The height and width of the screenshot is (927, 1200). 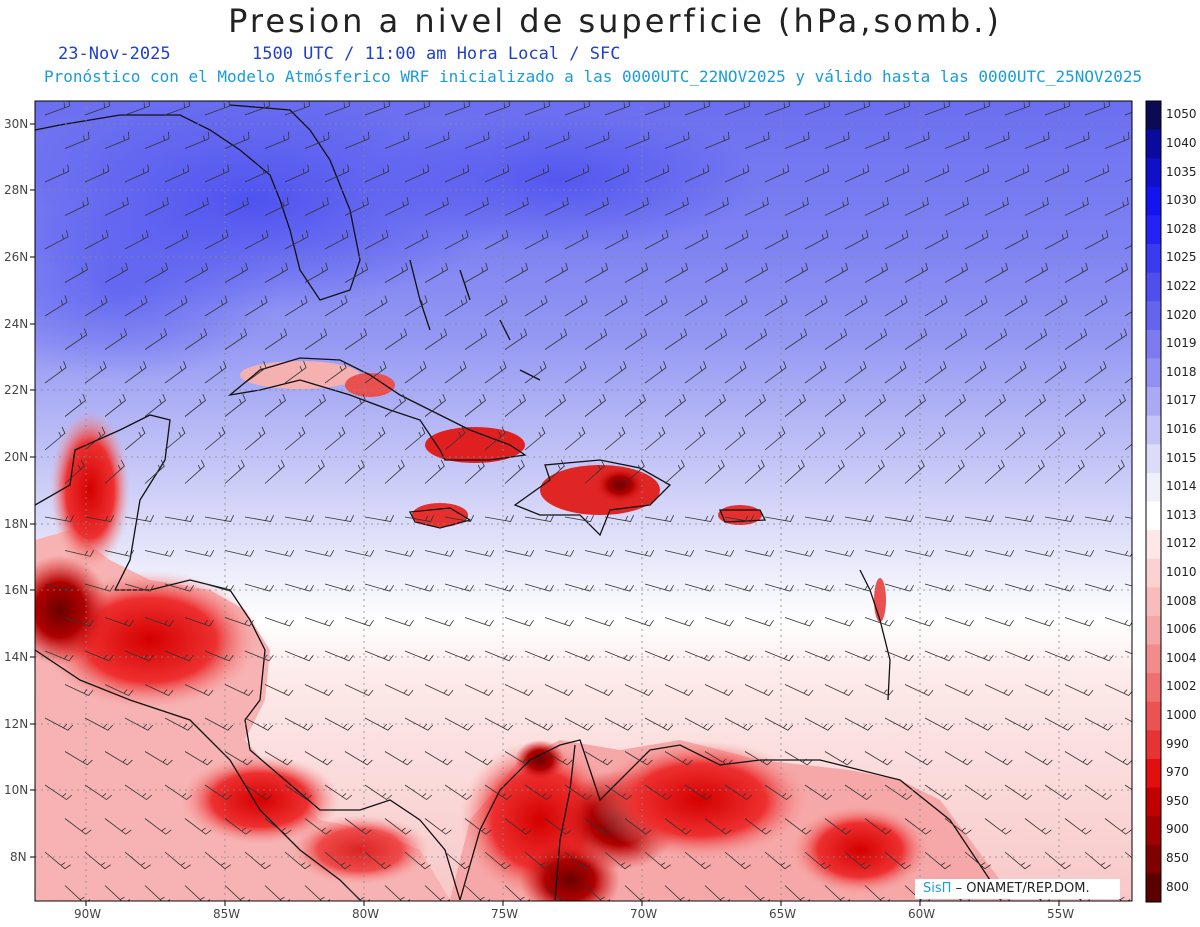 I want to click on colorbar-tick-label: 1017, so click(x=1181, y=400).